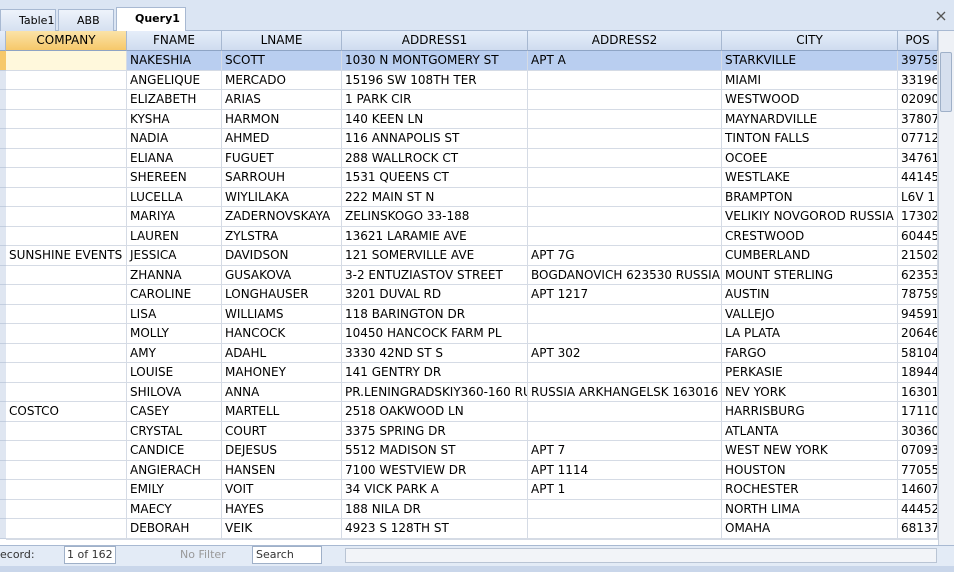  What do you see at coordinates (282, 61) in the screenshot?
I see `cell: SCOTT` at bounding box center [282, 61].